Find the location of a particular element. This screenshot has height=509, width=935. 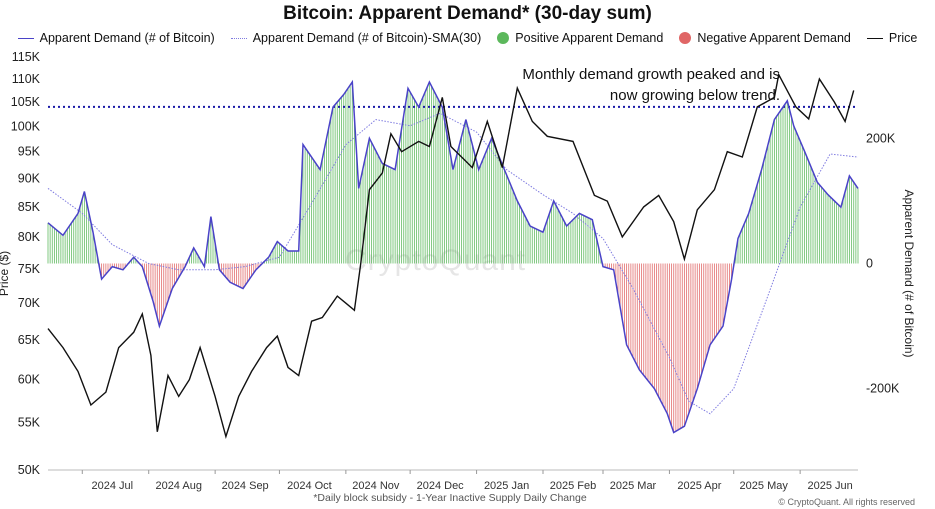

x-tick-label: 2024 Sep is located at coordinates (245, 486).